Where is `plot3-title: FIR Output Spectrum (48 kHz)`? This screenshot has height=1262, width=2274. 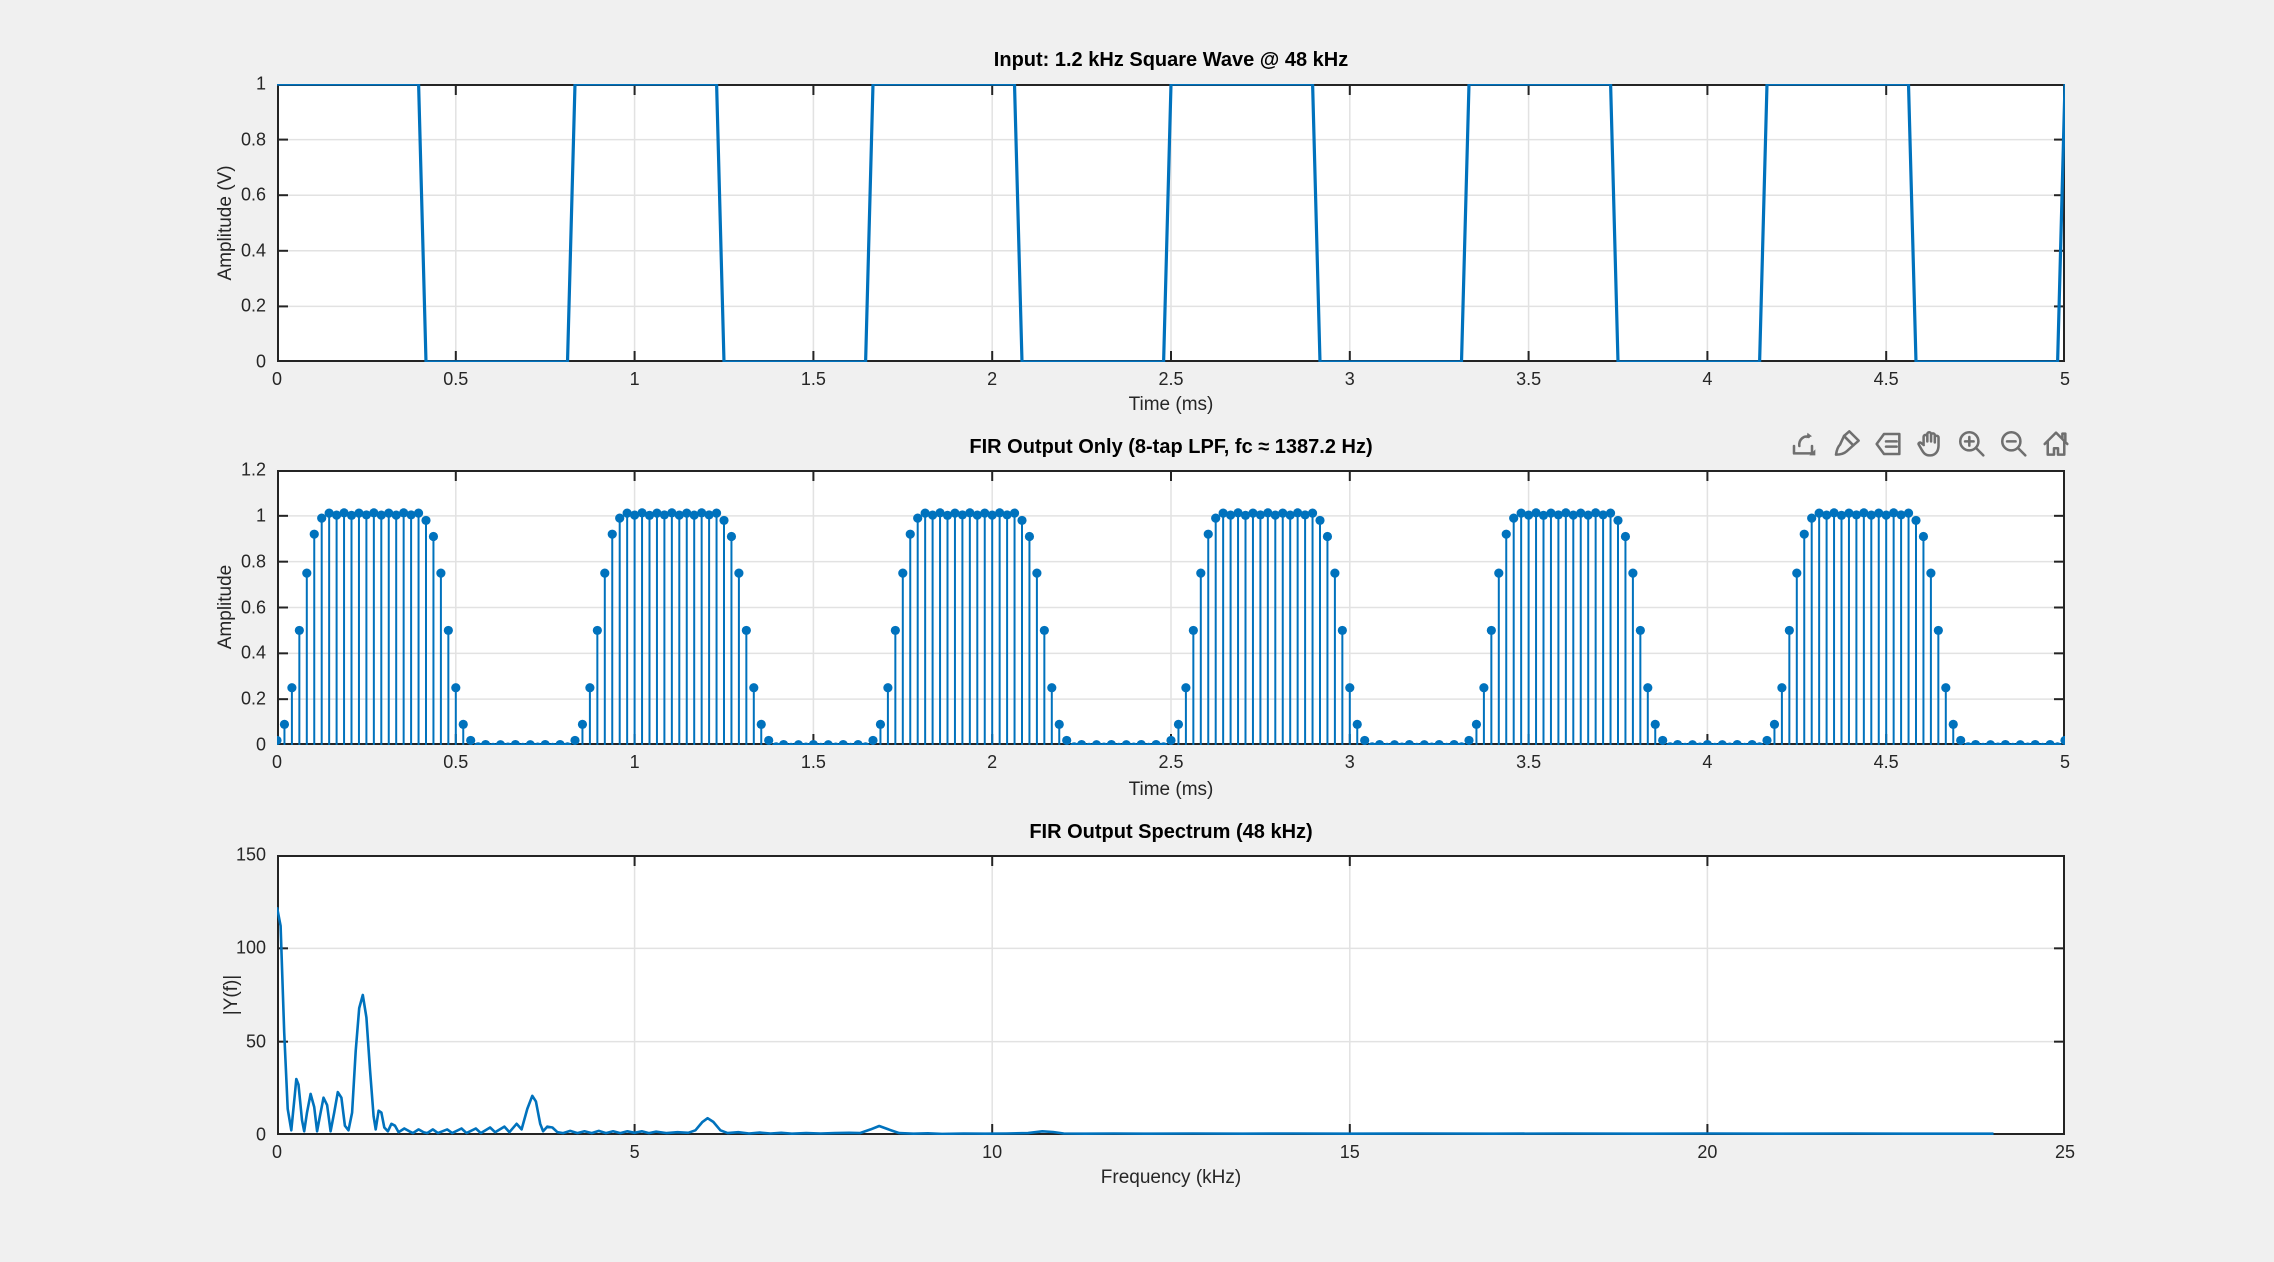
plot3-title: FIR Output Spectrum (48 kHz) is located at coordinates (1171, 832).